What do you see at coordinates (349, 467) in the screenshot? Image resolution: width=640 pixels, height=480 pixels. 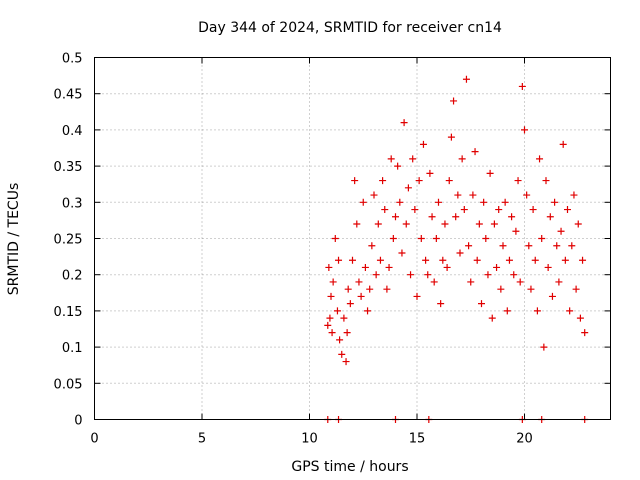 I see `x-axis-label: GPS time / hours` at bounding box center [349, 467].